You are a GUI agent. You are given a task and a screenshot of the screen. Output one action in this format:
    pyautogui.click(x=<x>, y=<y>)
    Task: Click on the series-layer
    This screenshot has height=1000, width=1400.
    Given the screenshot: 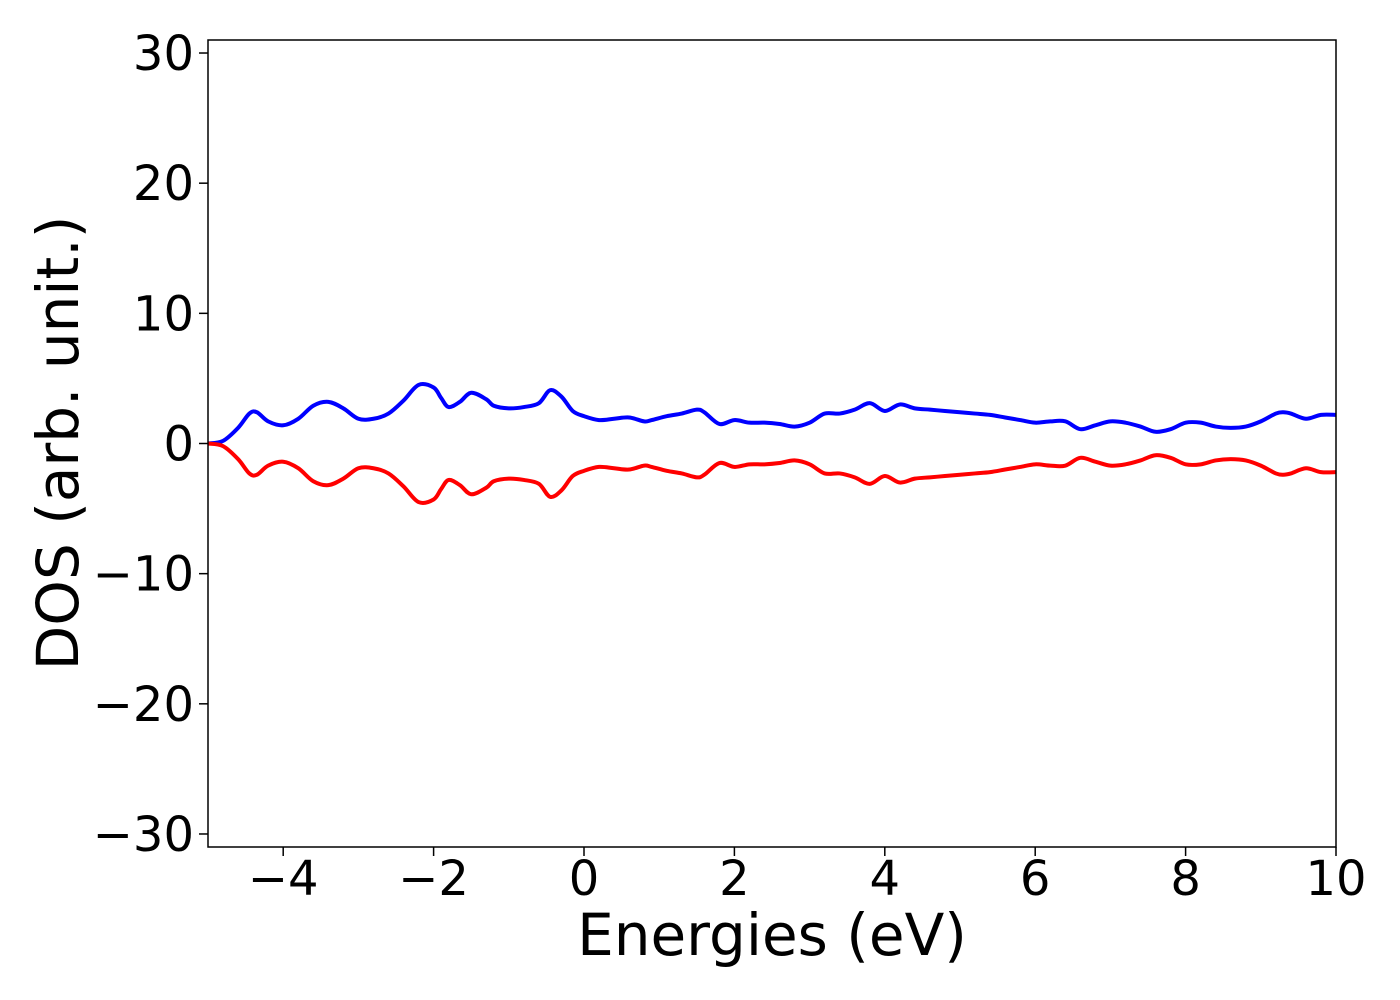 What is the action you would take?
    pyautogui.click(x=772, y=443)
    